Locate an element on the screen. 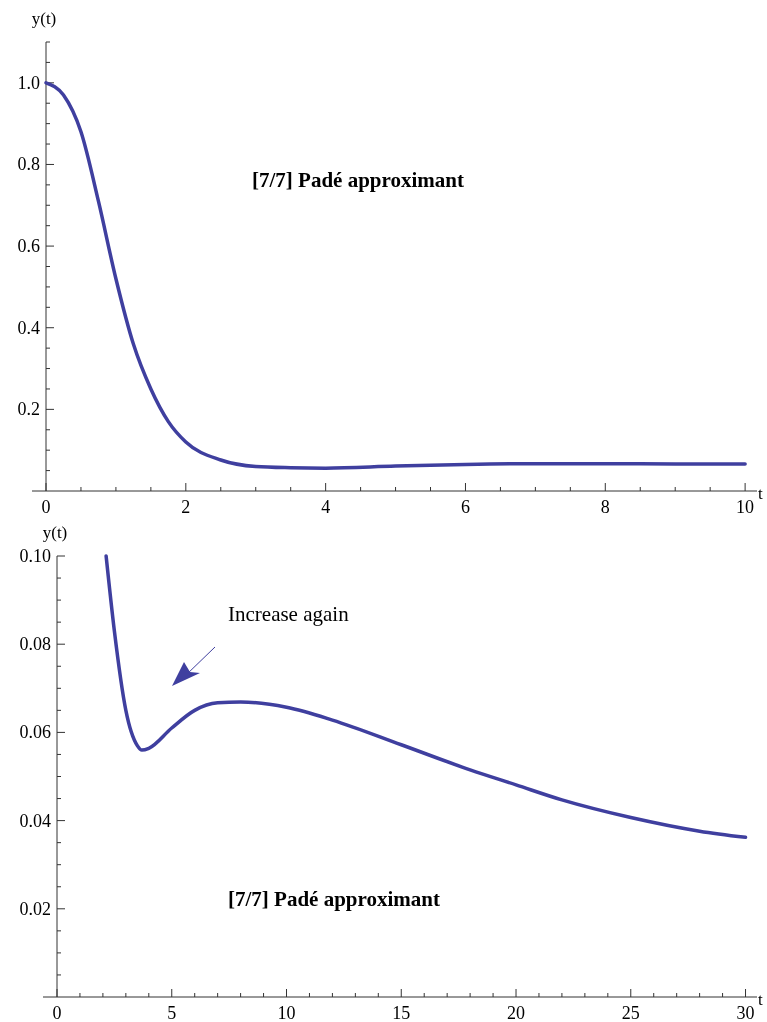 The width and height of the screenshot is (767, 1022). y-tick-label: 0.04 is located at coordinates (35, 820).